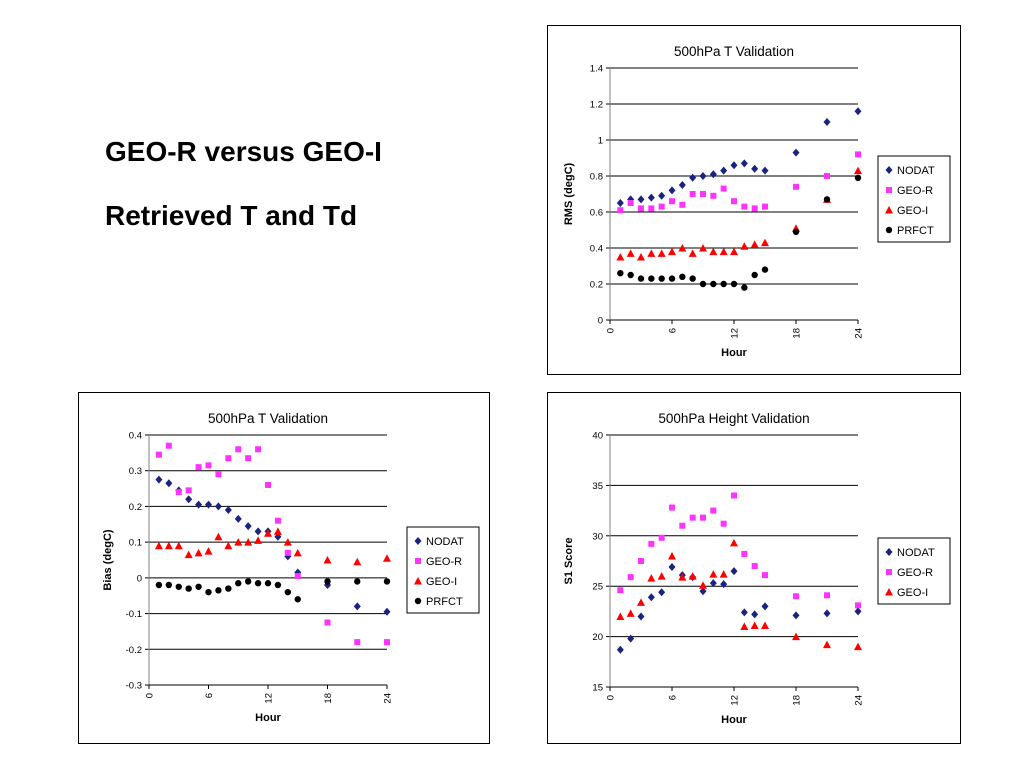 This screenshot has height=768, width=1024. Describe the element at coordinates (600, 141) in the screenshot. I see `rms-y-tick-label: 1` at that location.